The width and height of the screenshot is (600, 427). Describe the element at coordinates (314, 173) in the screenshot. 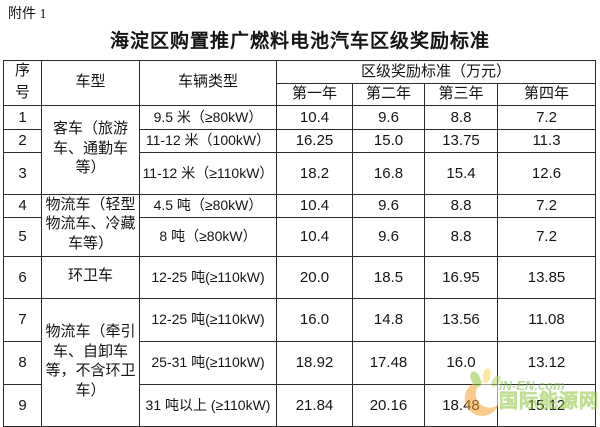

I see `value-cell: 18.2` at that location.